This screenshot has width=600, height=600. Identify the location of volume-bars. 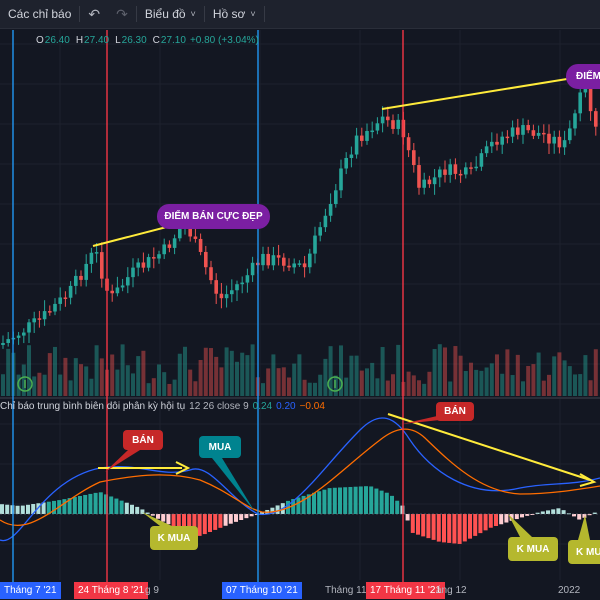
(299, 370).